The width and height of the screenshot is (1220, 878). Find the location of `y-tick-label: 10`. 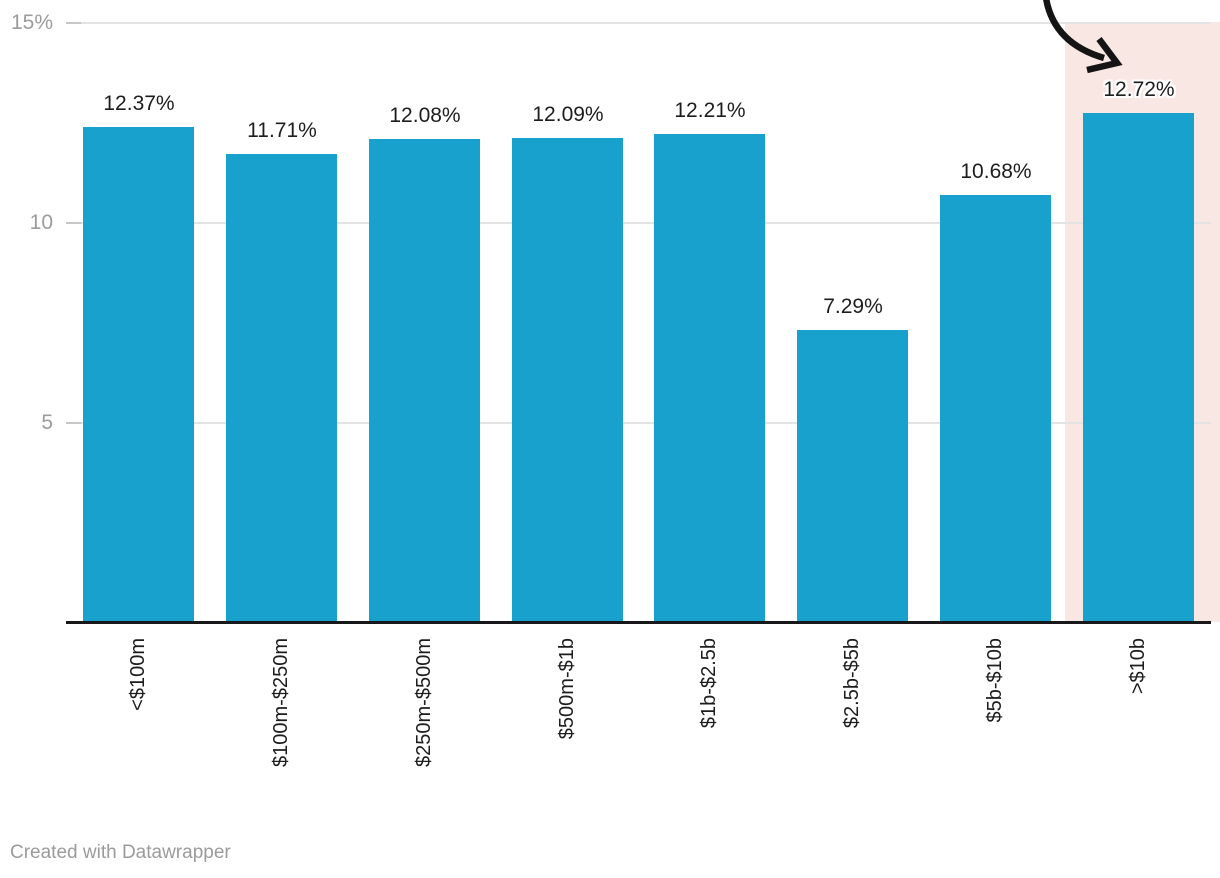

y-tick-label: 10 is located at coordinates (41, 222).